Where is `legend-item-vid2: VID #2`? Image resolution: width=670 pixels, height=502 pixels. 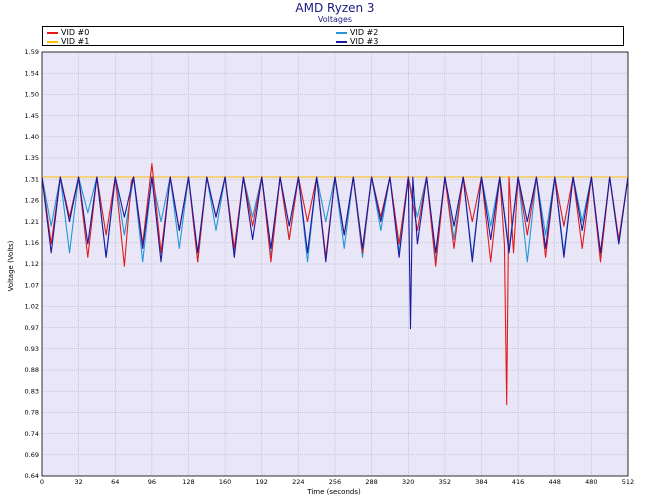 legend-item-vid2: VID #2 is located at coordinates (357, 32).